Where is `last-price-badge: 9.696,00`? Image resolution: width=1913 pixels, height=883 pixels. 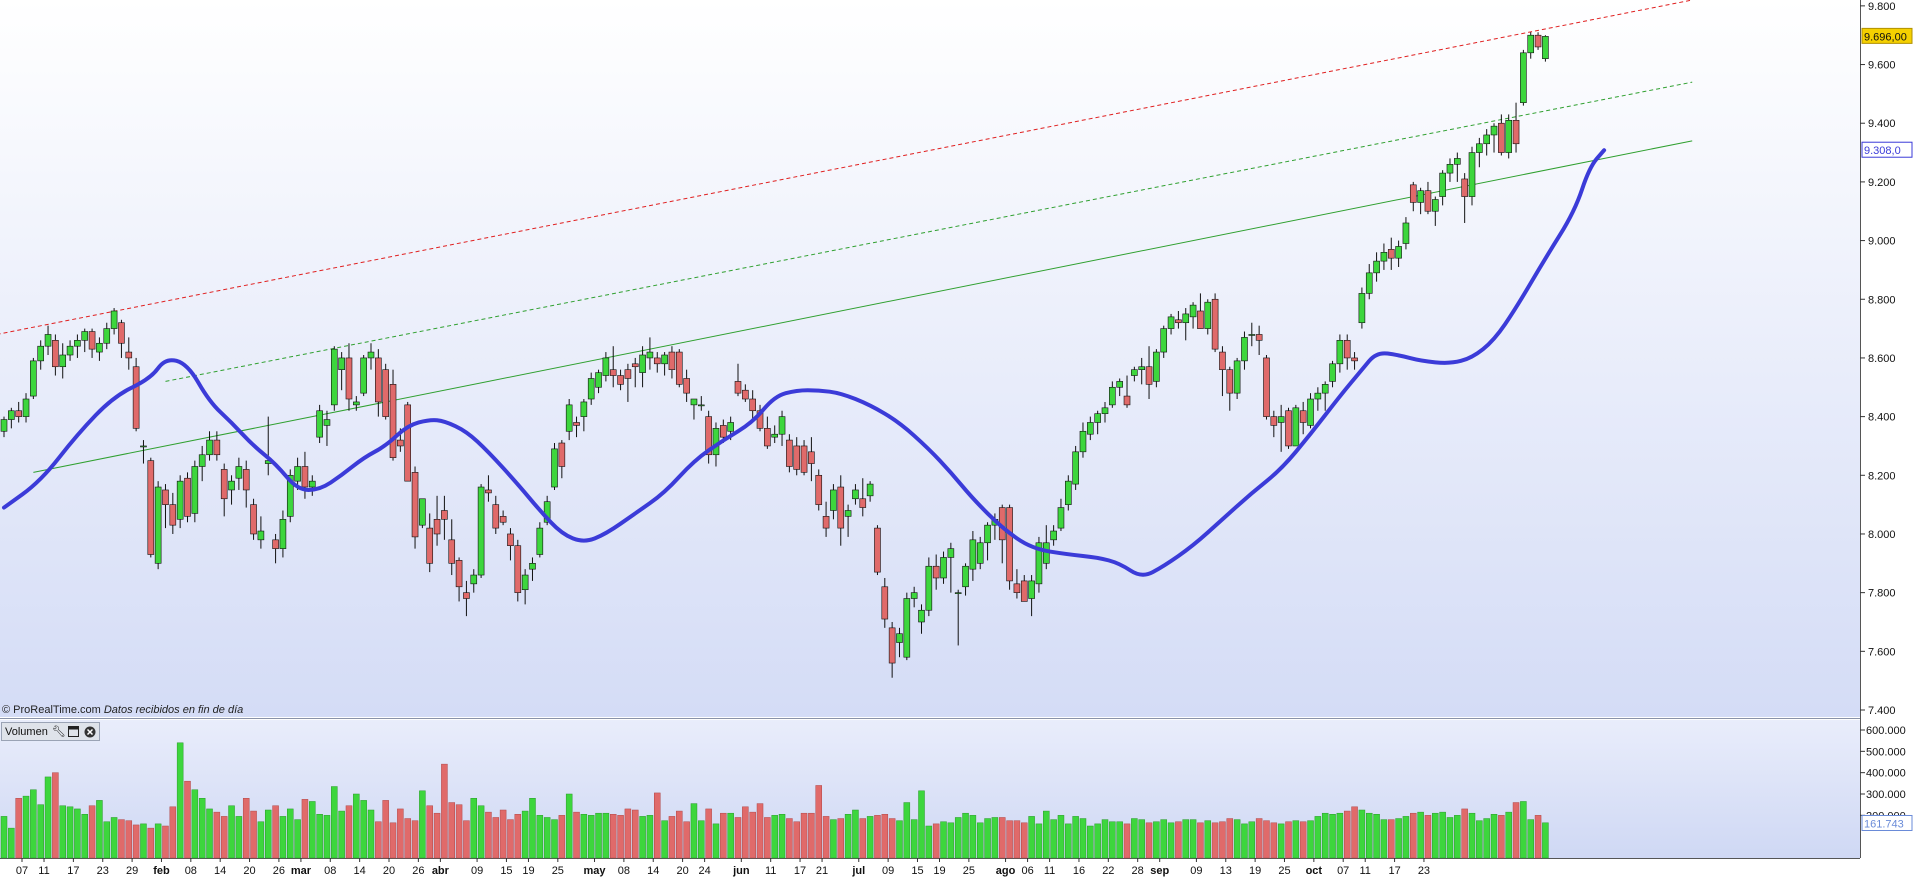 last-price-badge: 9.696,00 is located at coordinates (1887, 35).